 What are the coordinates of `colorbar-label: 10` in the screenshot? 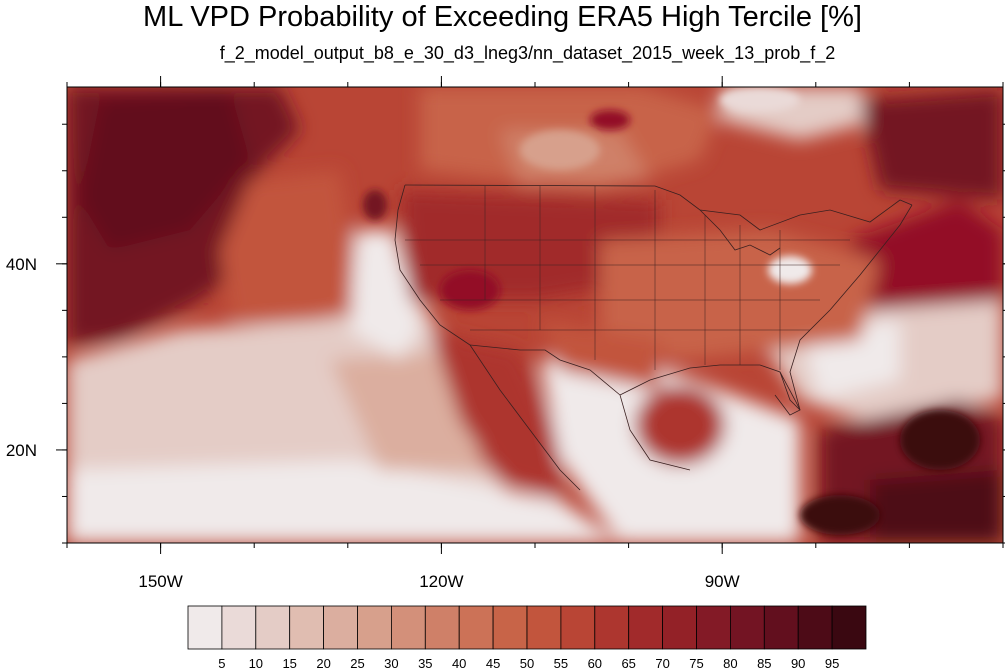 It's located at (256, 663).